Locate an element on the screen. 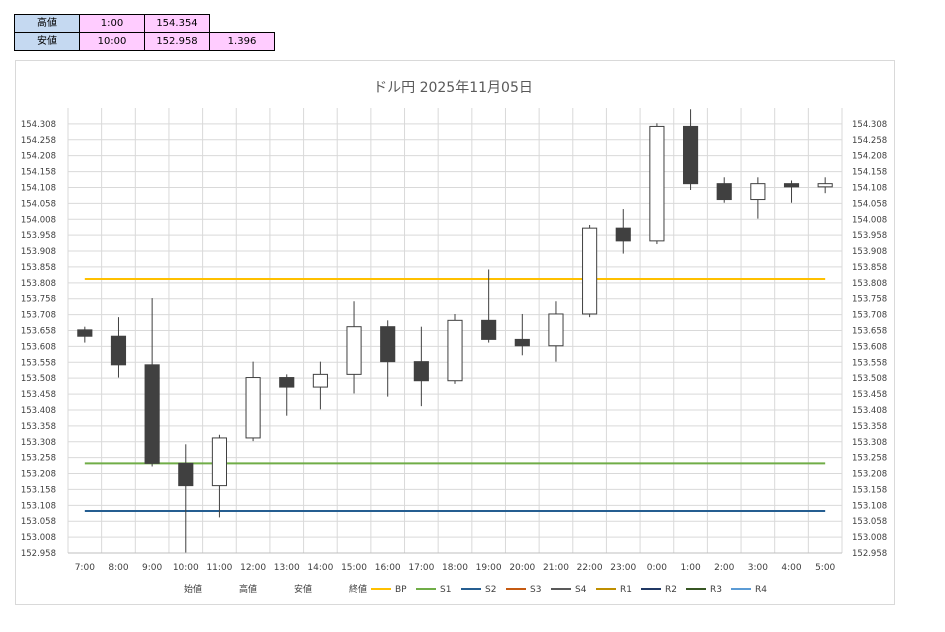 The height and width of the screenshot is (632, 945). y-tick-label-left: 153.258 is located at coordinates (38, 459).